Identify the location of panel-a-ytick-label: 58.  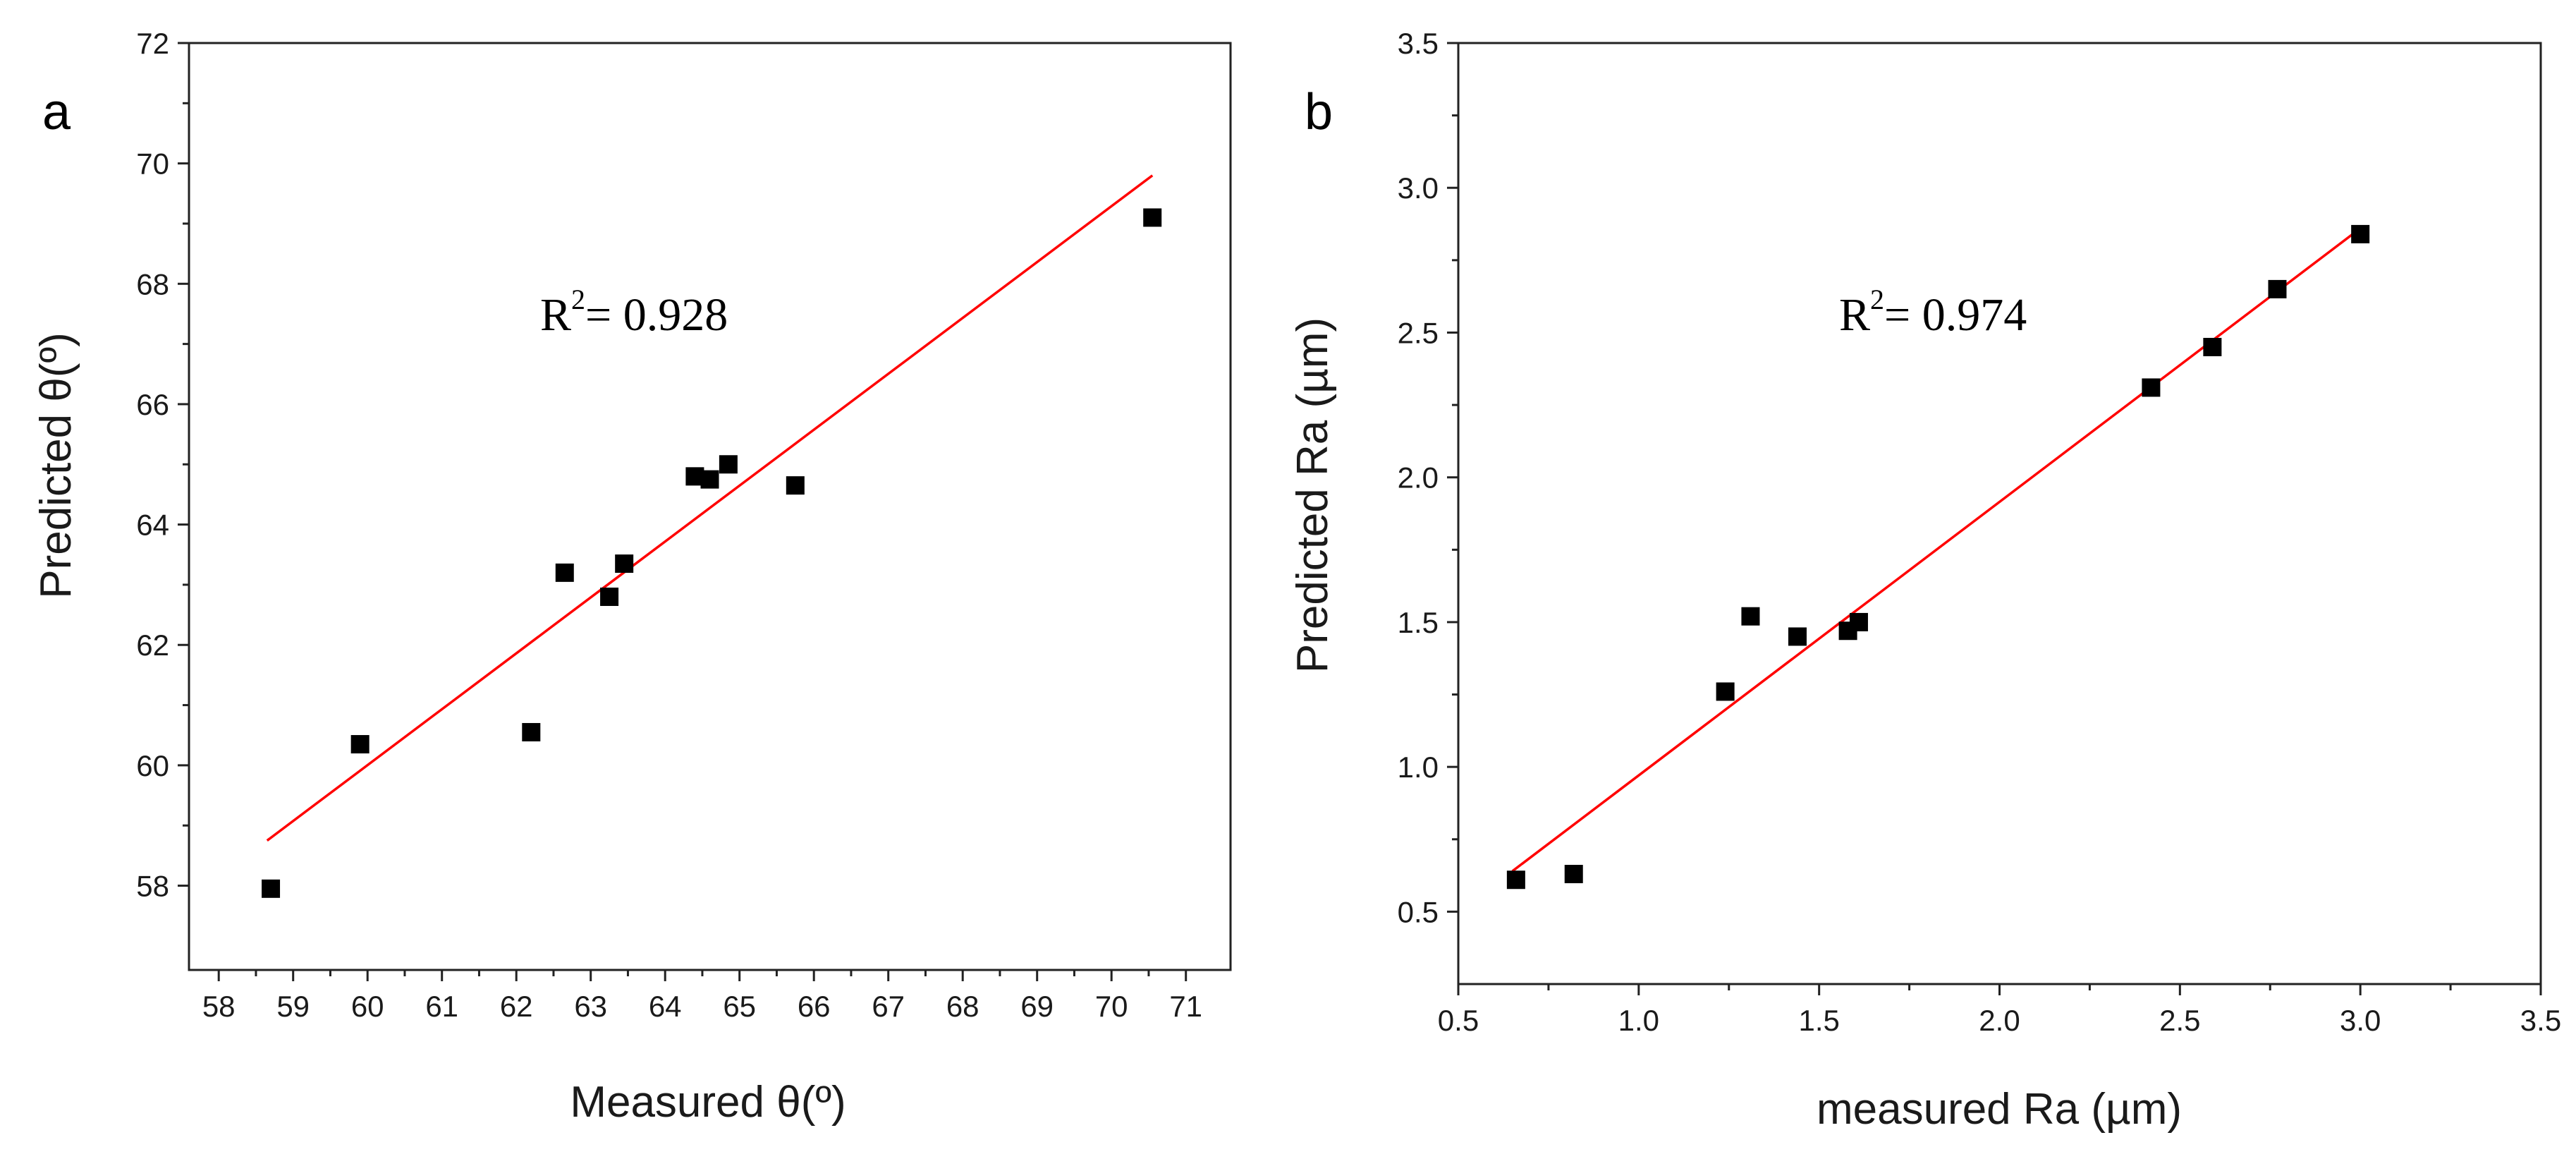
(152, 886).